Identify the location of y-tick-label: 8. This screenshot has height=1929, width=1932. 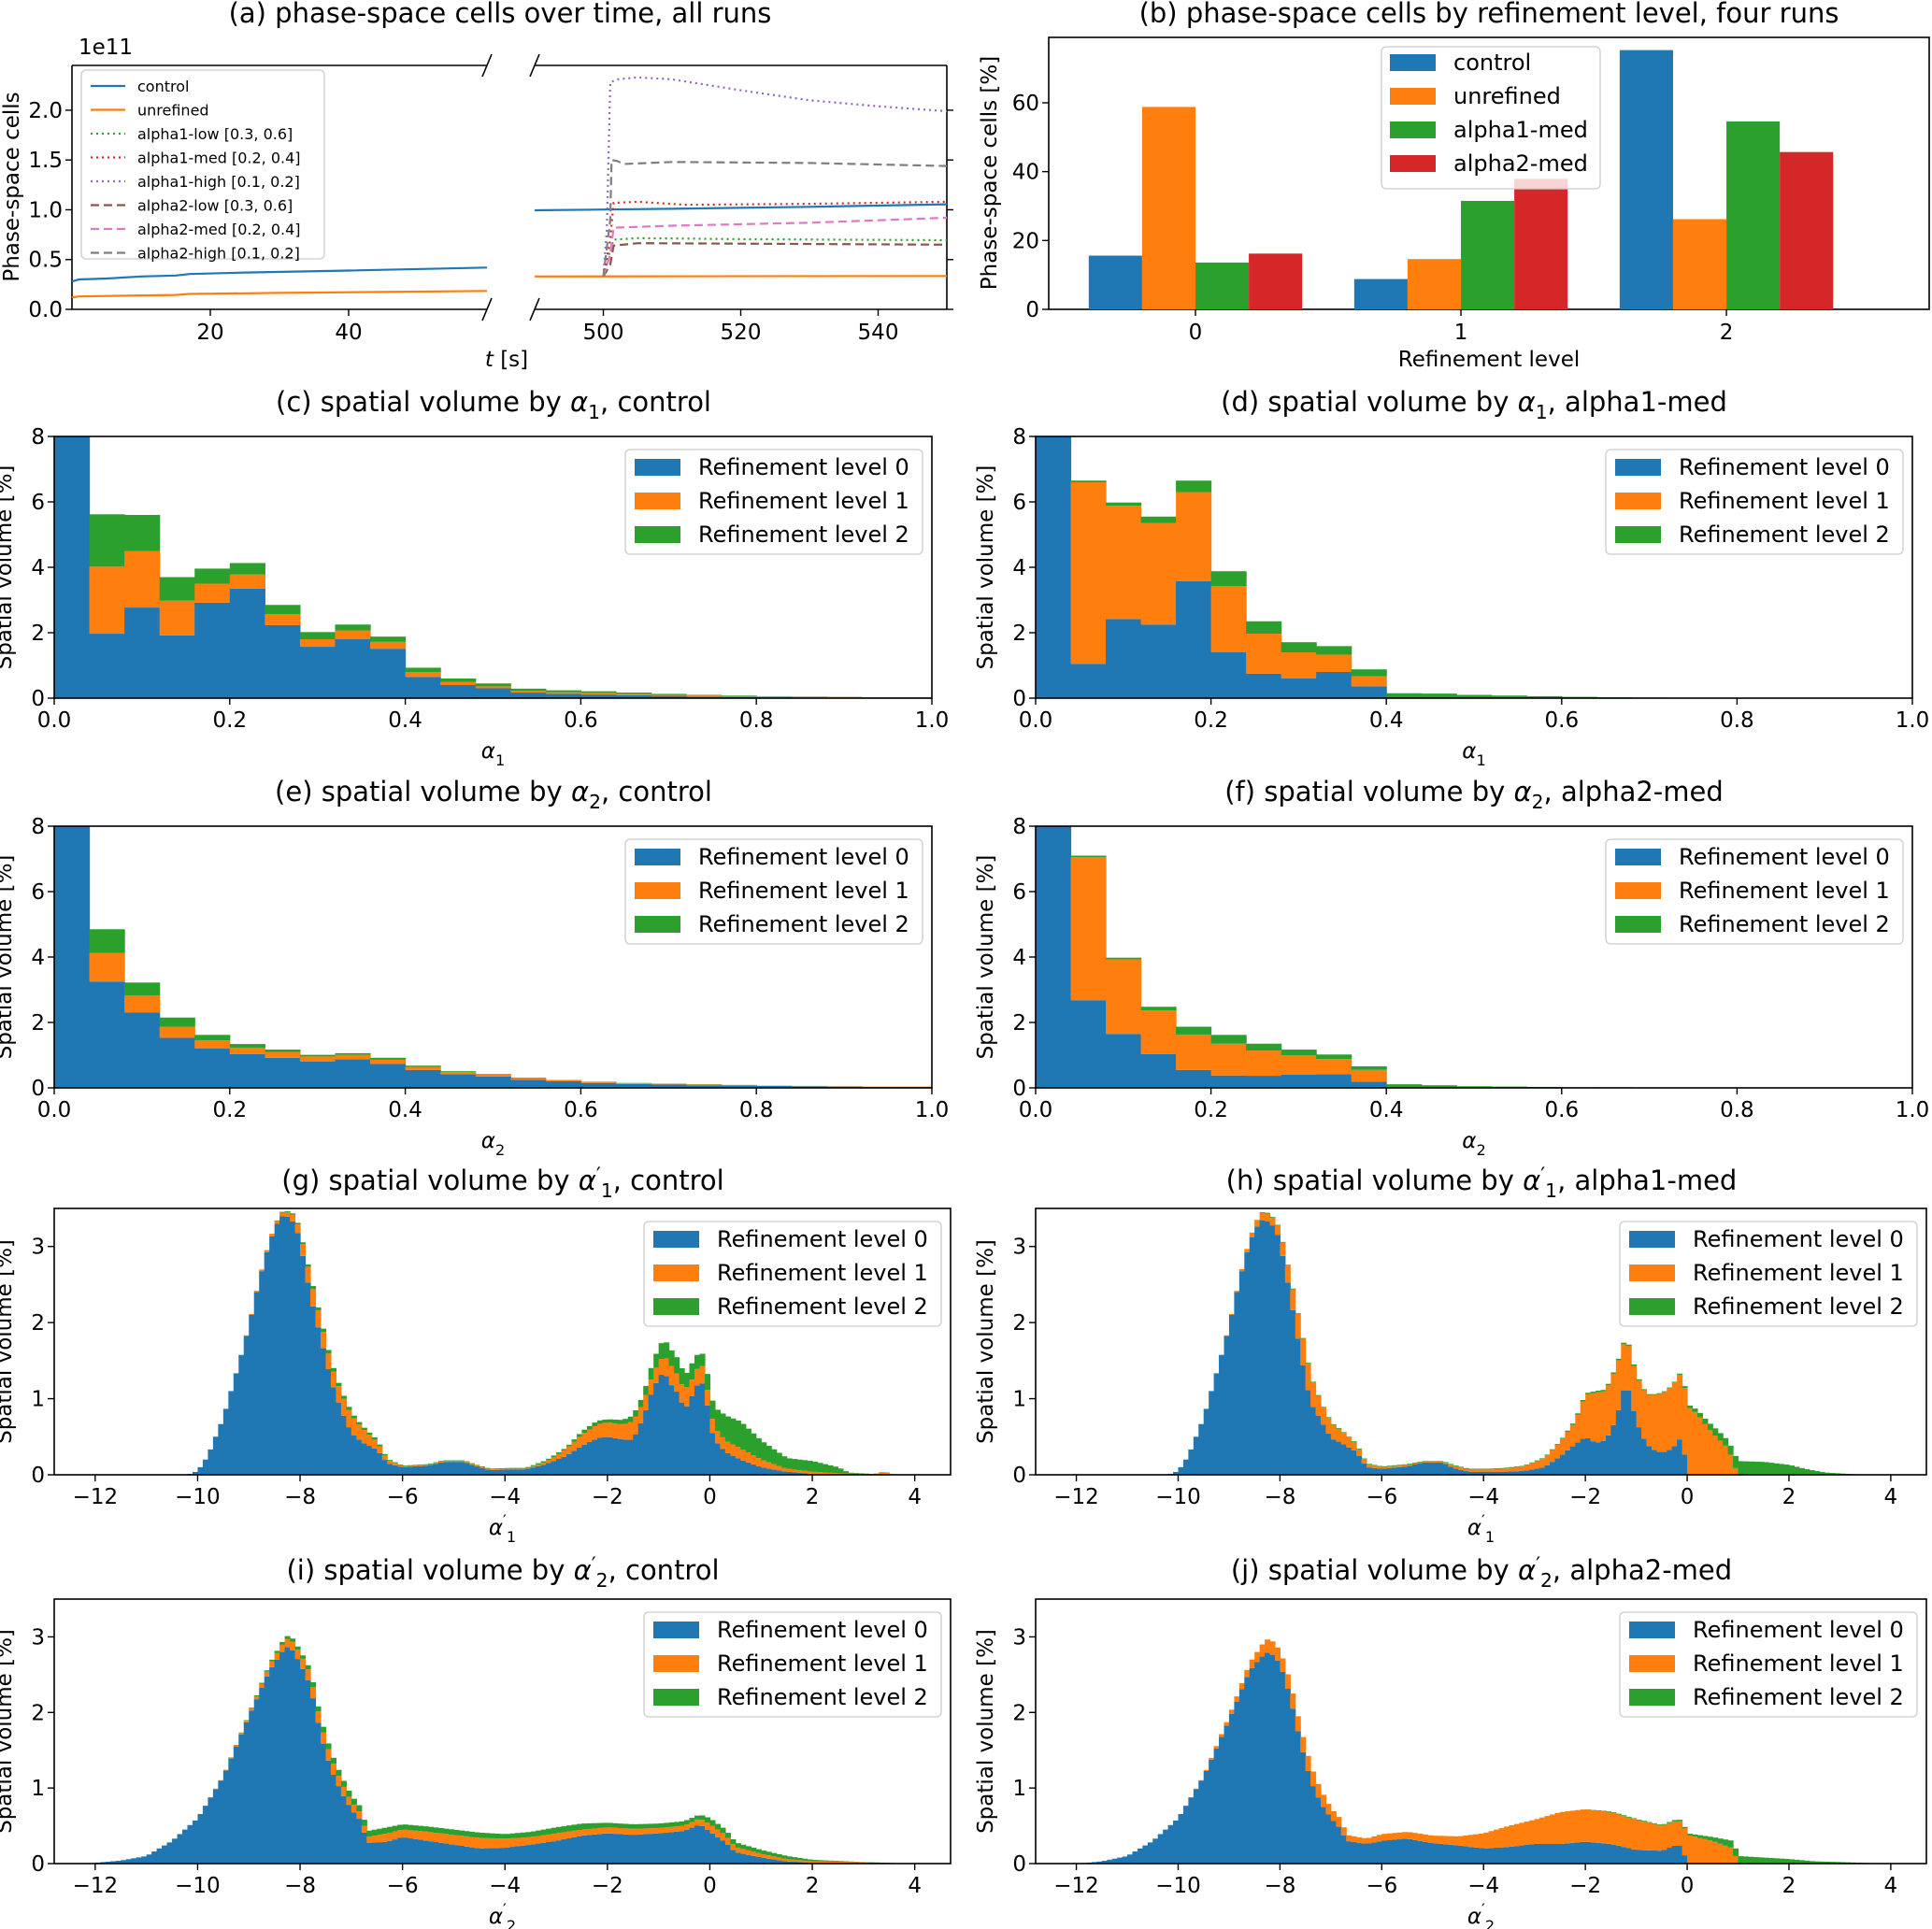
(1019, 827).